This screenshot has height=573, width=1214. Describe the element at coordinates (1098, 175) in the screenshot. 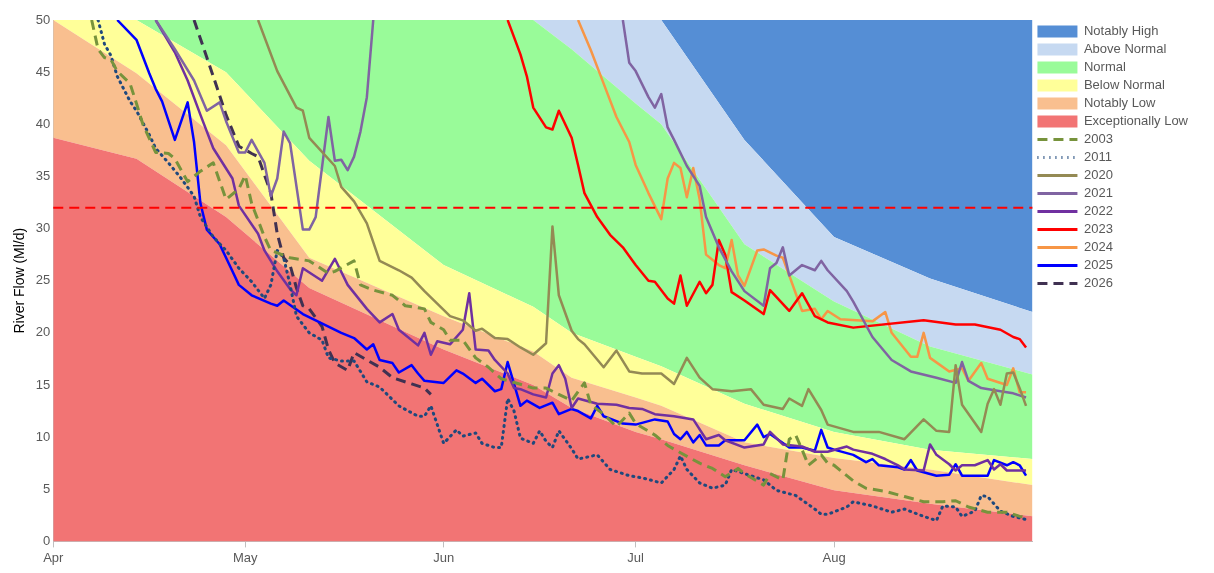

I see `legend-label: 2020` at that location.